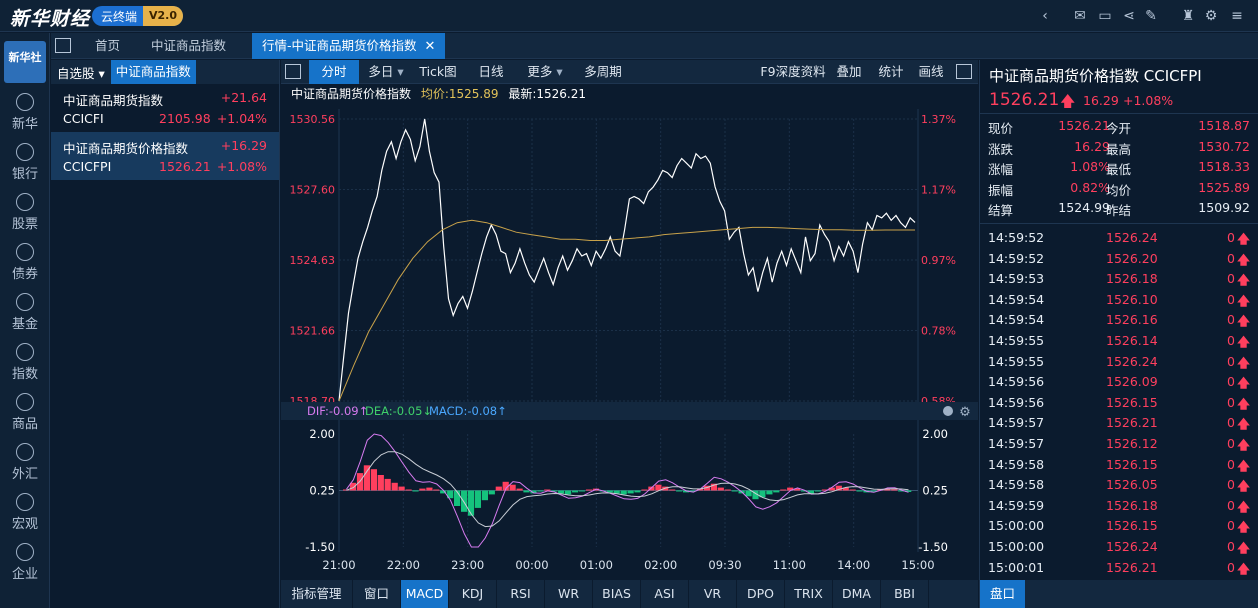 The height and width of the screenshot is (608, 1258). What do you see at coordinates (545, 72) in the screenshot?
I see `btn-more: 更多 ▾` at bounding box center [545, 72].